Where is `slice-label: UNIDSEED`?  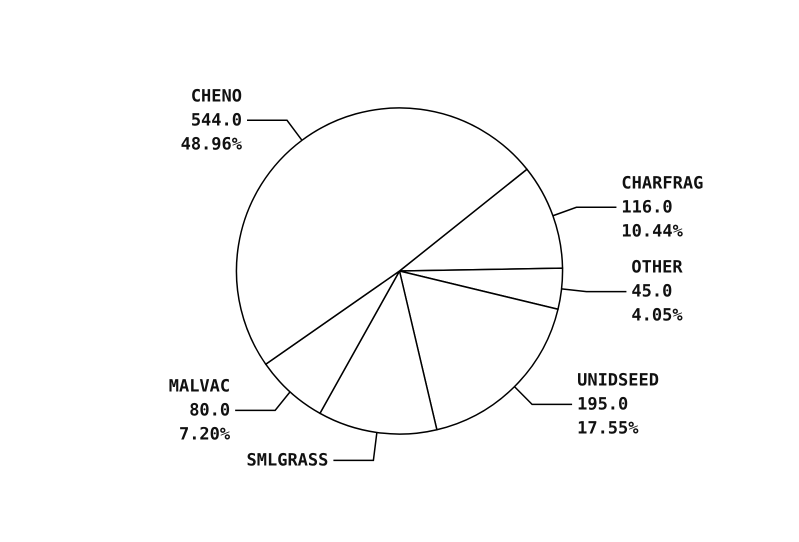
slice-label: UNIDSEED is located at coordinates (618, 380).